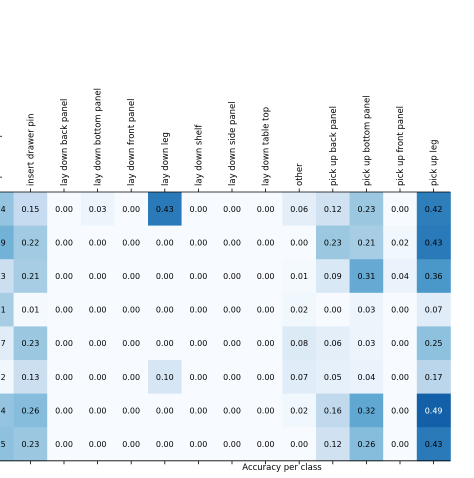  I want to click on cell-value-r0-c10: 0.12, so click(333, 209).